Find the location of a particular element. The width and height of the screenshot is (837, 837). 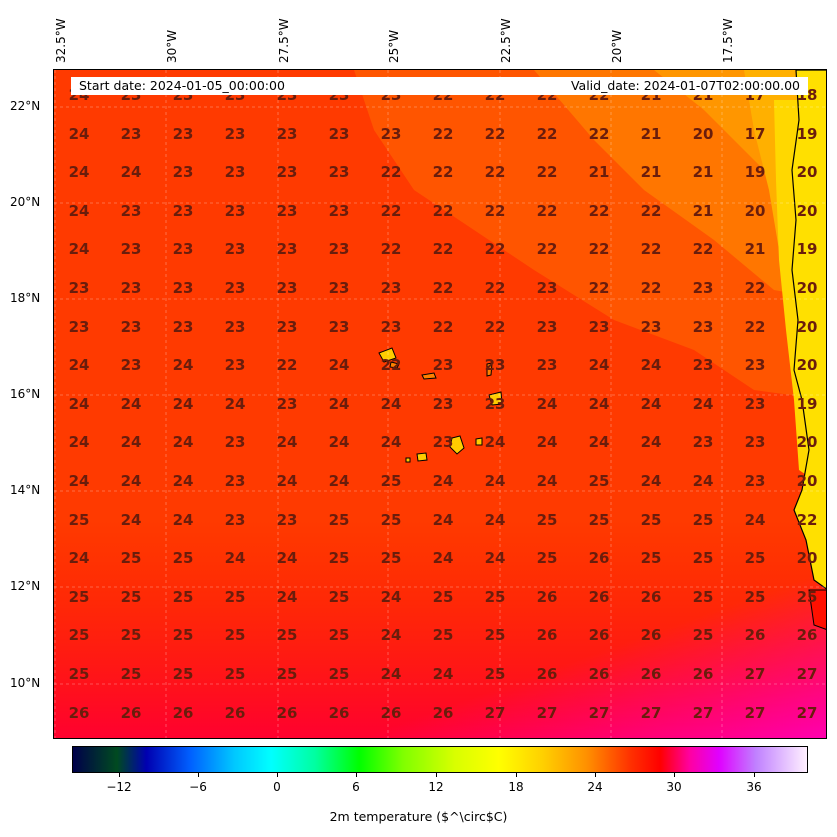

lon-label: 30°W is located at coordinates (172, 46).